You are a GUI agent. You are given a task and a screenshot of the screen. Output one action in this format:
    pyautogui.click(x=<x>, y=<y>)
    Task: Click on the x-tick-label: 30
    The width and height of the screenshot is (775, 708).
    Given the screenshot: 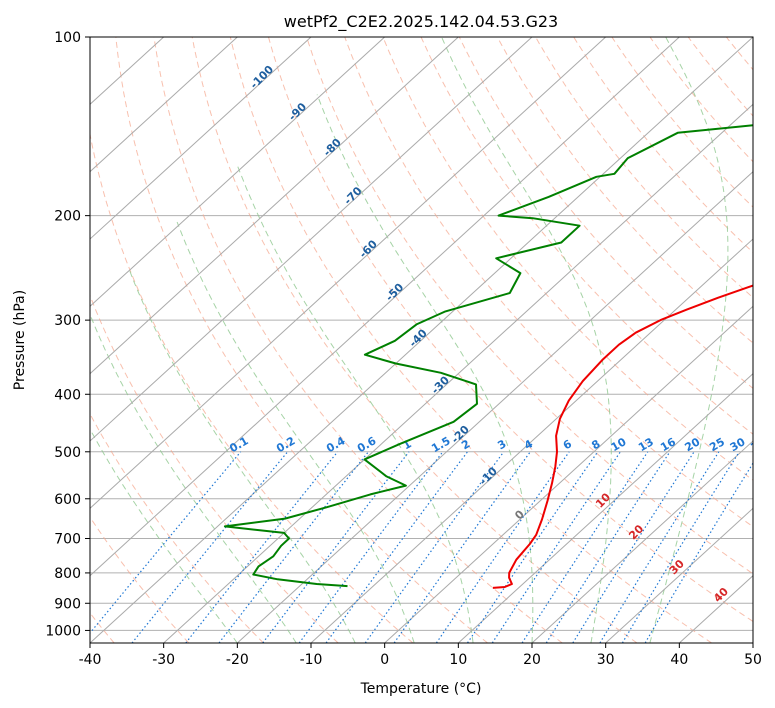 What is the action you would take?
    pyautogui.click(x=606, y=660)
    